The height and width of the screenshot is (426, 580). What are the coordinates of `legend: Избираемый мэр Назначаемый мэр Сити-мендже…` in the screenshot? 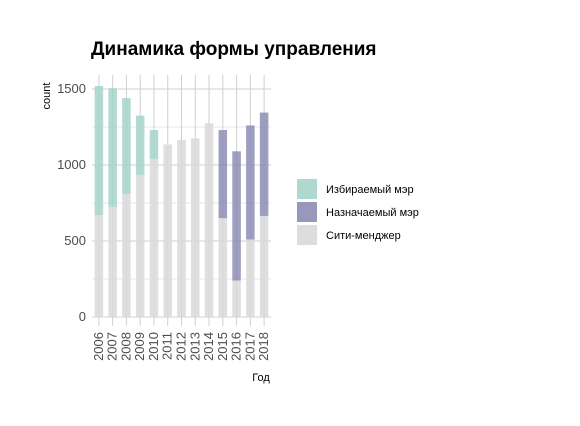 It's located at (358, 212).